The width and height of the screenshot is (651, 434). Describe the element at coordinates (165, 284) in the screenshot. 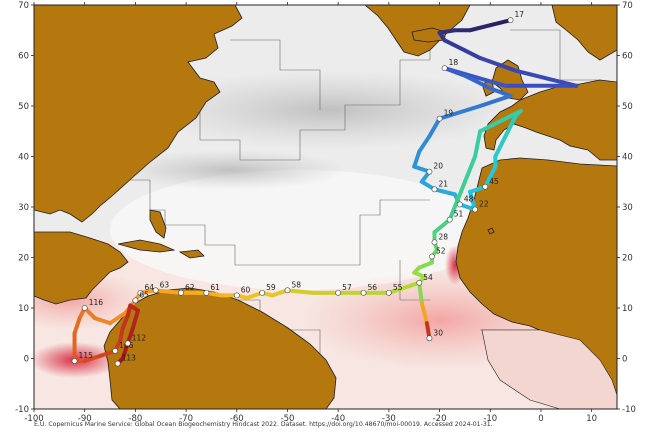

I see `route-waypoint-label: 63` at that location.